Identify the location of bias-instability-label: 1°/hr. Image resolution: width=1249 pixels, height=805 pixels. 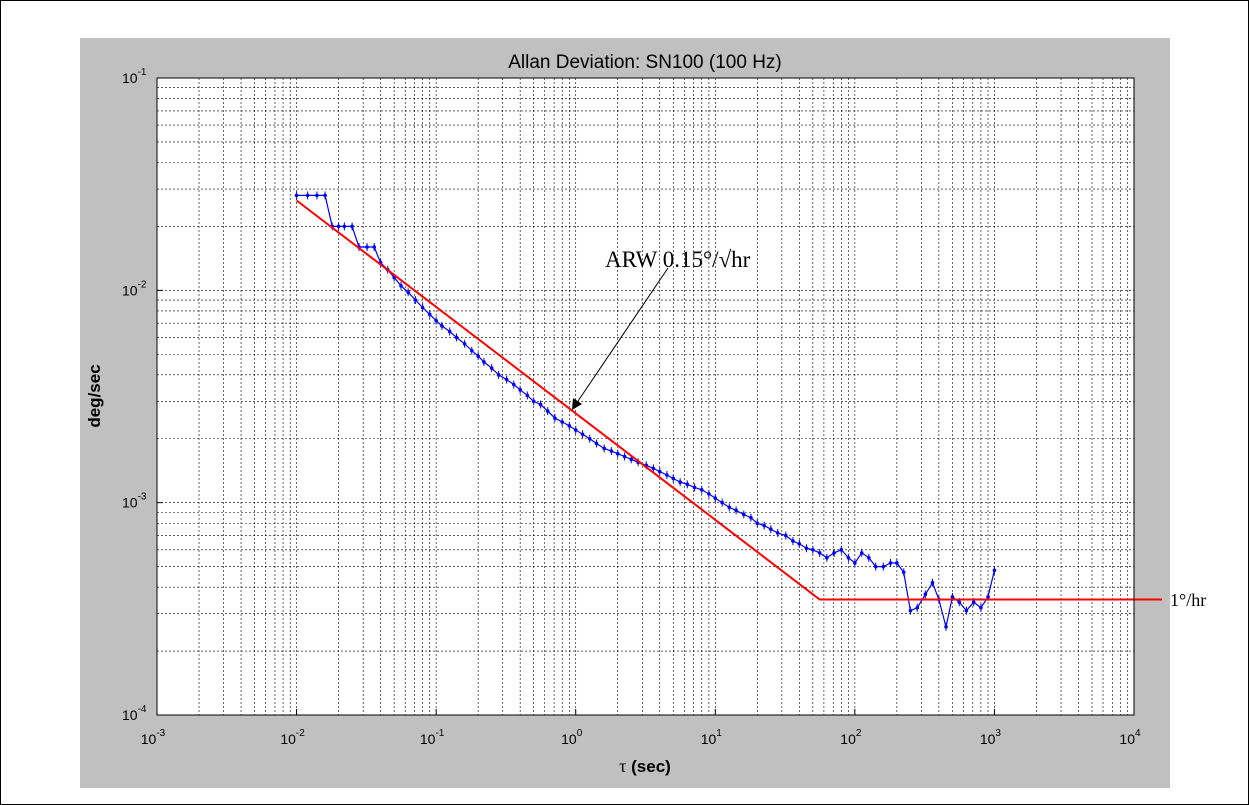
(1188, 600).